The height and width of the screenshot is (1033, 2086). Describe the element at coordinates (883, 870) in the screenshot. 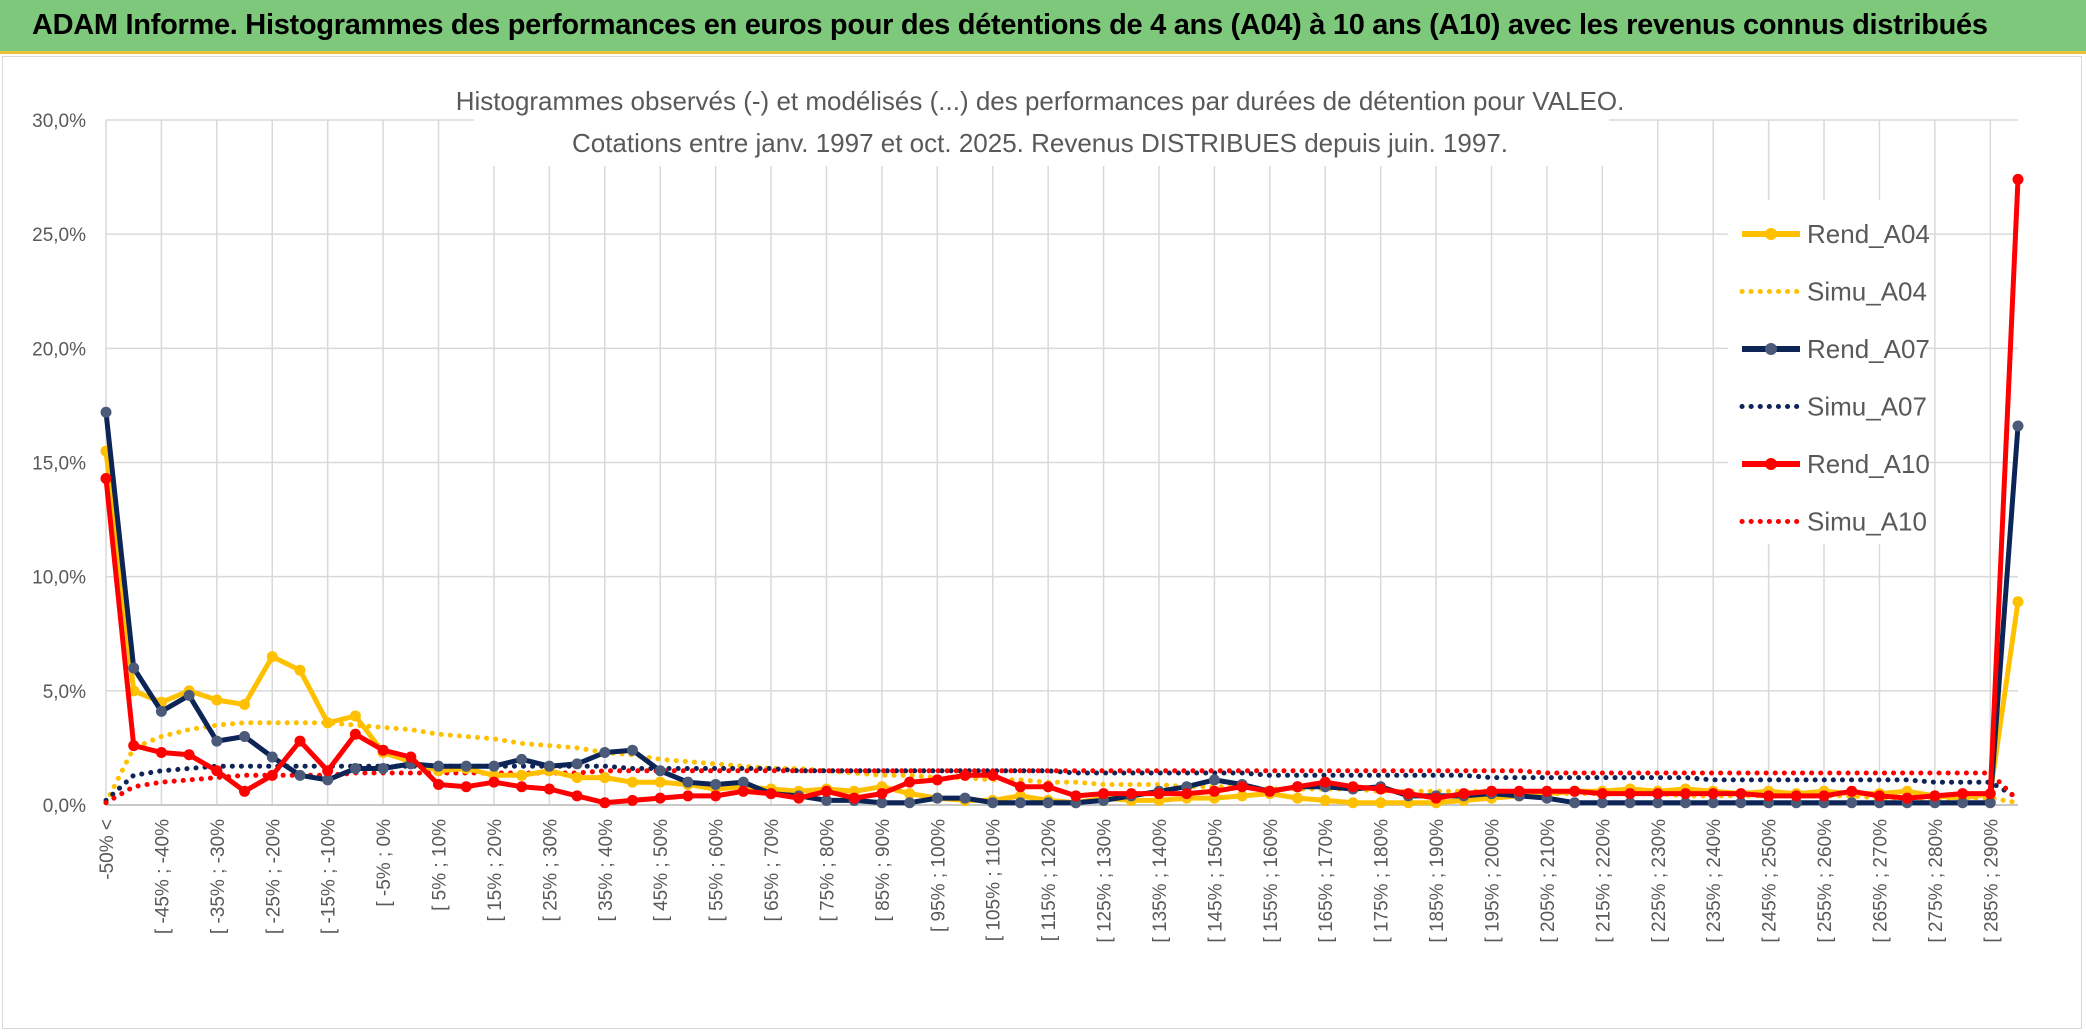

I see `x-tick-label: [ 85% ; 90%` at that location.